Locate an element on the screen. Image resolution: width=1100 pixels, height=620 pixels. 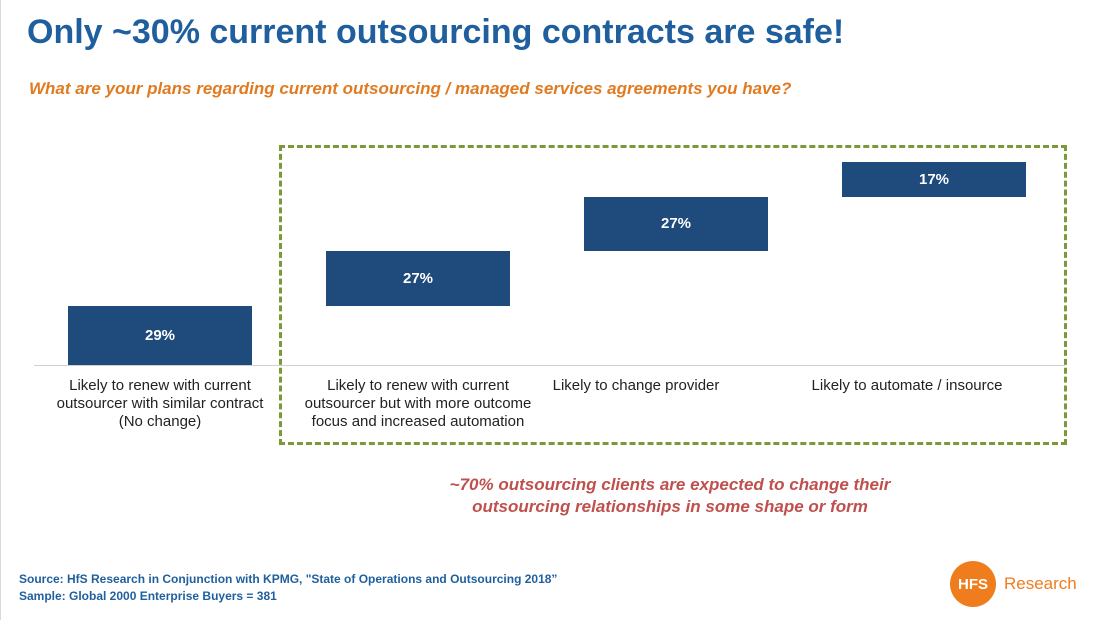
logo-mark: HFS is located at coordinates (973, 584).